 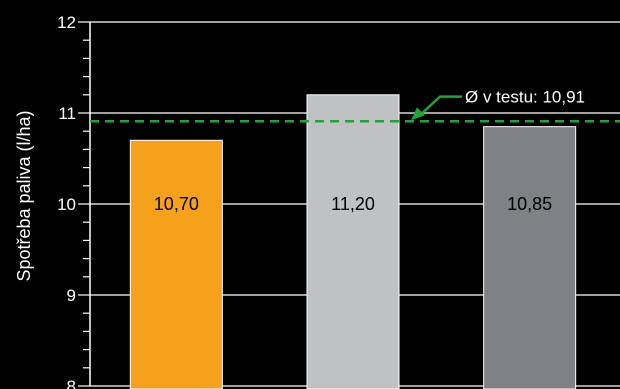 I want to click on y-axis-label: Spotřeba paliva (l/ha), so click(x=24, y=195).